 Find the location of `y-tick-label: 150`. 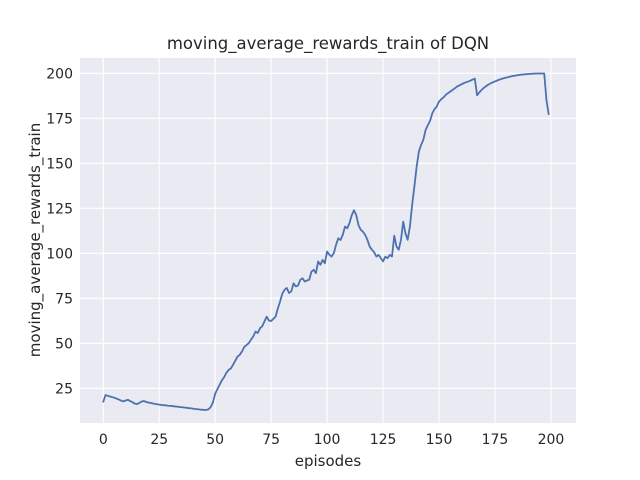

y-tick-label: 150 is located at coordinates (59, 164).